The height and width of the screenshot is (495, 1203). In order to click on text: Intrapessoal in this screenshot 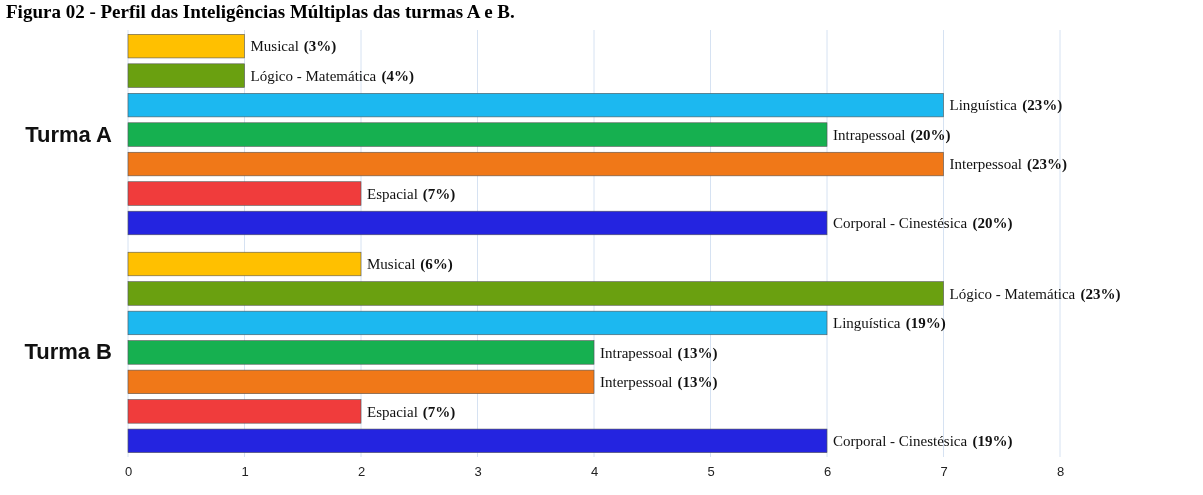, I will do `click(636, 352)`.